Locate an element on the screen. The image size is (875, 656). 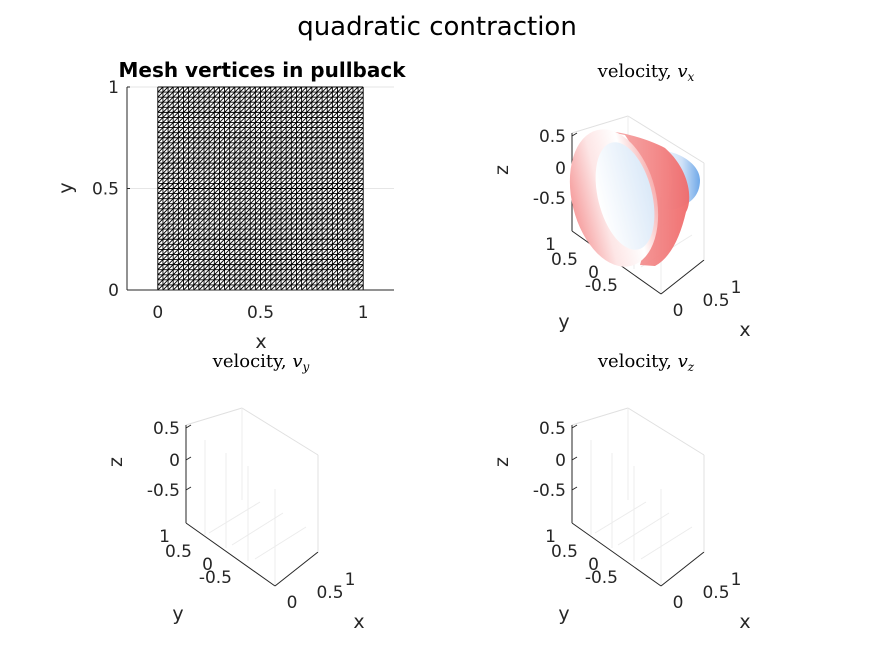
vx-plot: velocity, vx -0.500.5z-0.500.51y 0 0.51x is located at coordinates (621, 201).